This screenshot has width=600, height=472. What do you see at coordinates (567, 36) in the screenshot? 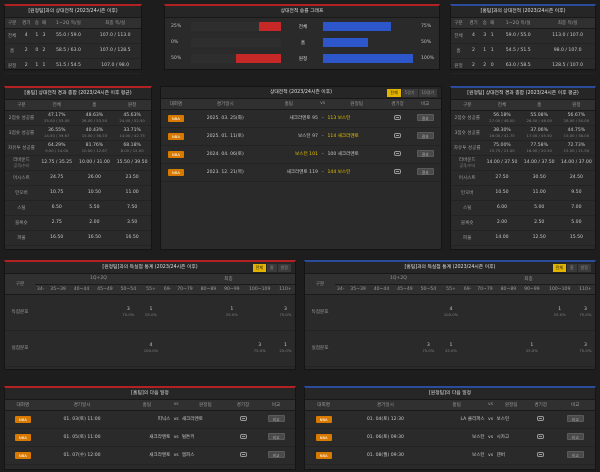
I see `cell: 113.0 / 107.0` at bounding box center [567, 36].